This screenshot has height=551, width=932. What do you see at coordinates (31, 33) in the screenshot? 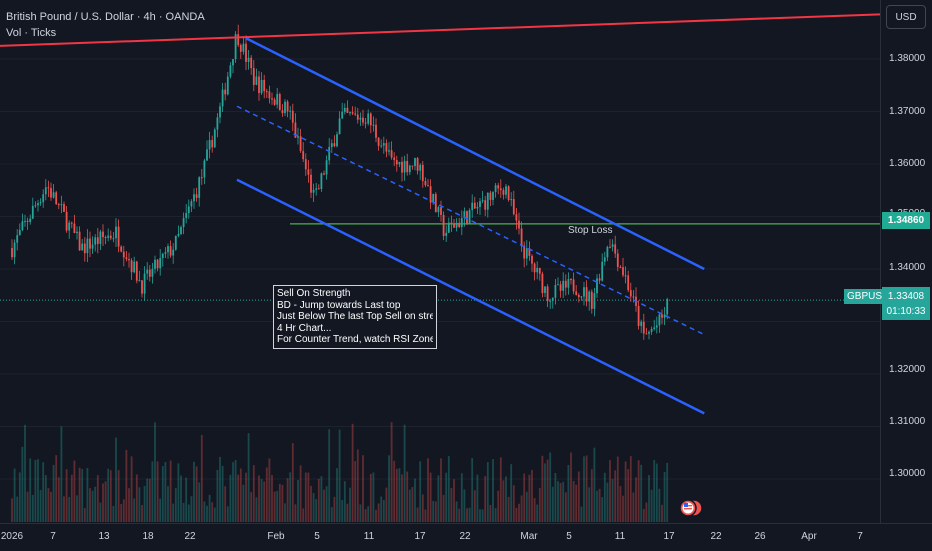
I see `volume-indicator-label: Vol · Ticks` at bounding box center [31, 33].